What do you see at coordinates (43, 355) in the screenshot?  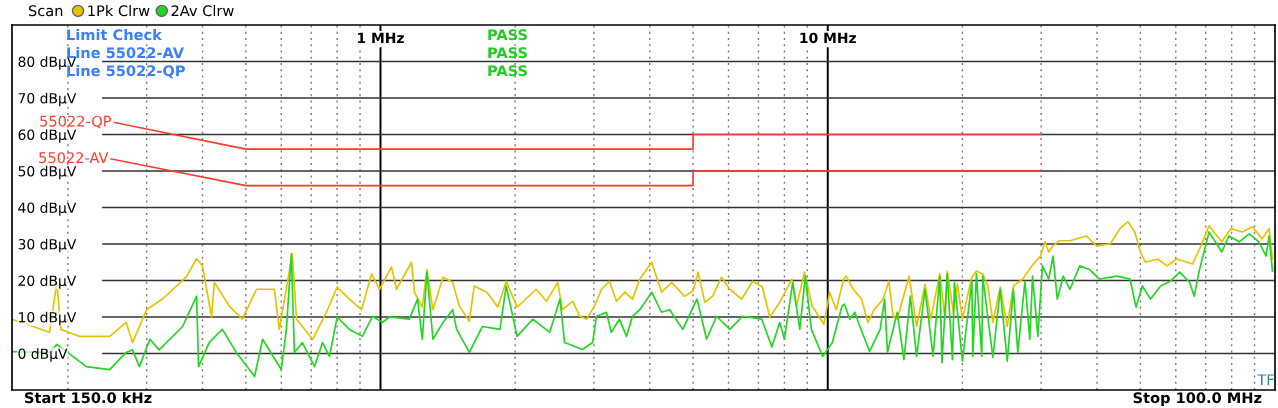 I see `y-tick-label: 0 dBµV` at bounding box center [43, 355].